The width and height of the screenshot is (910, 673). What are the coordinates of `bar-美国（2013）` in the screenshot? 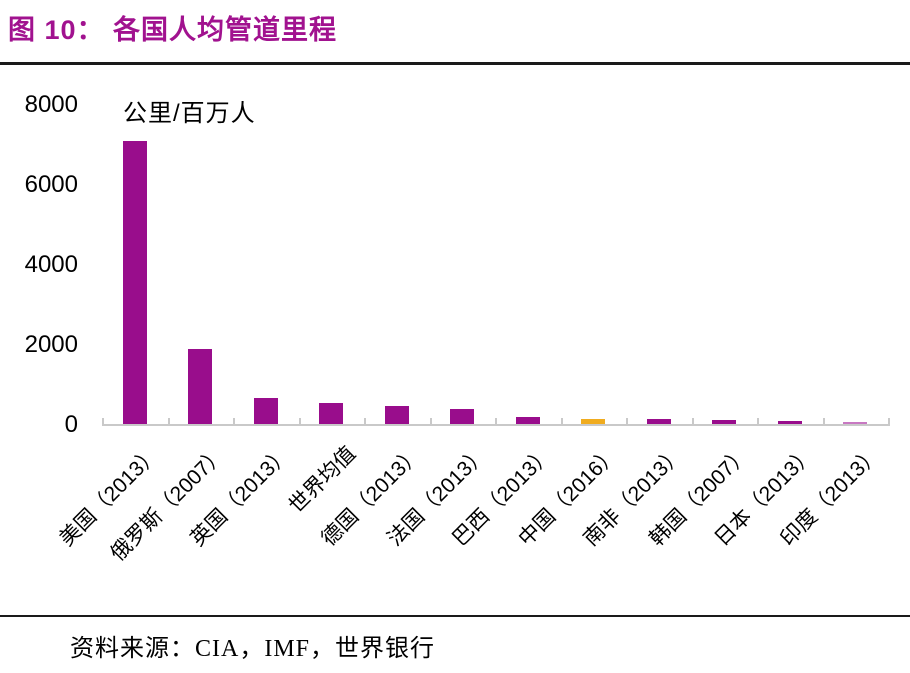 It's located at (134, 282).